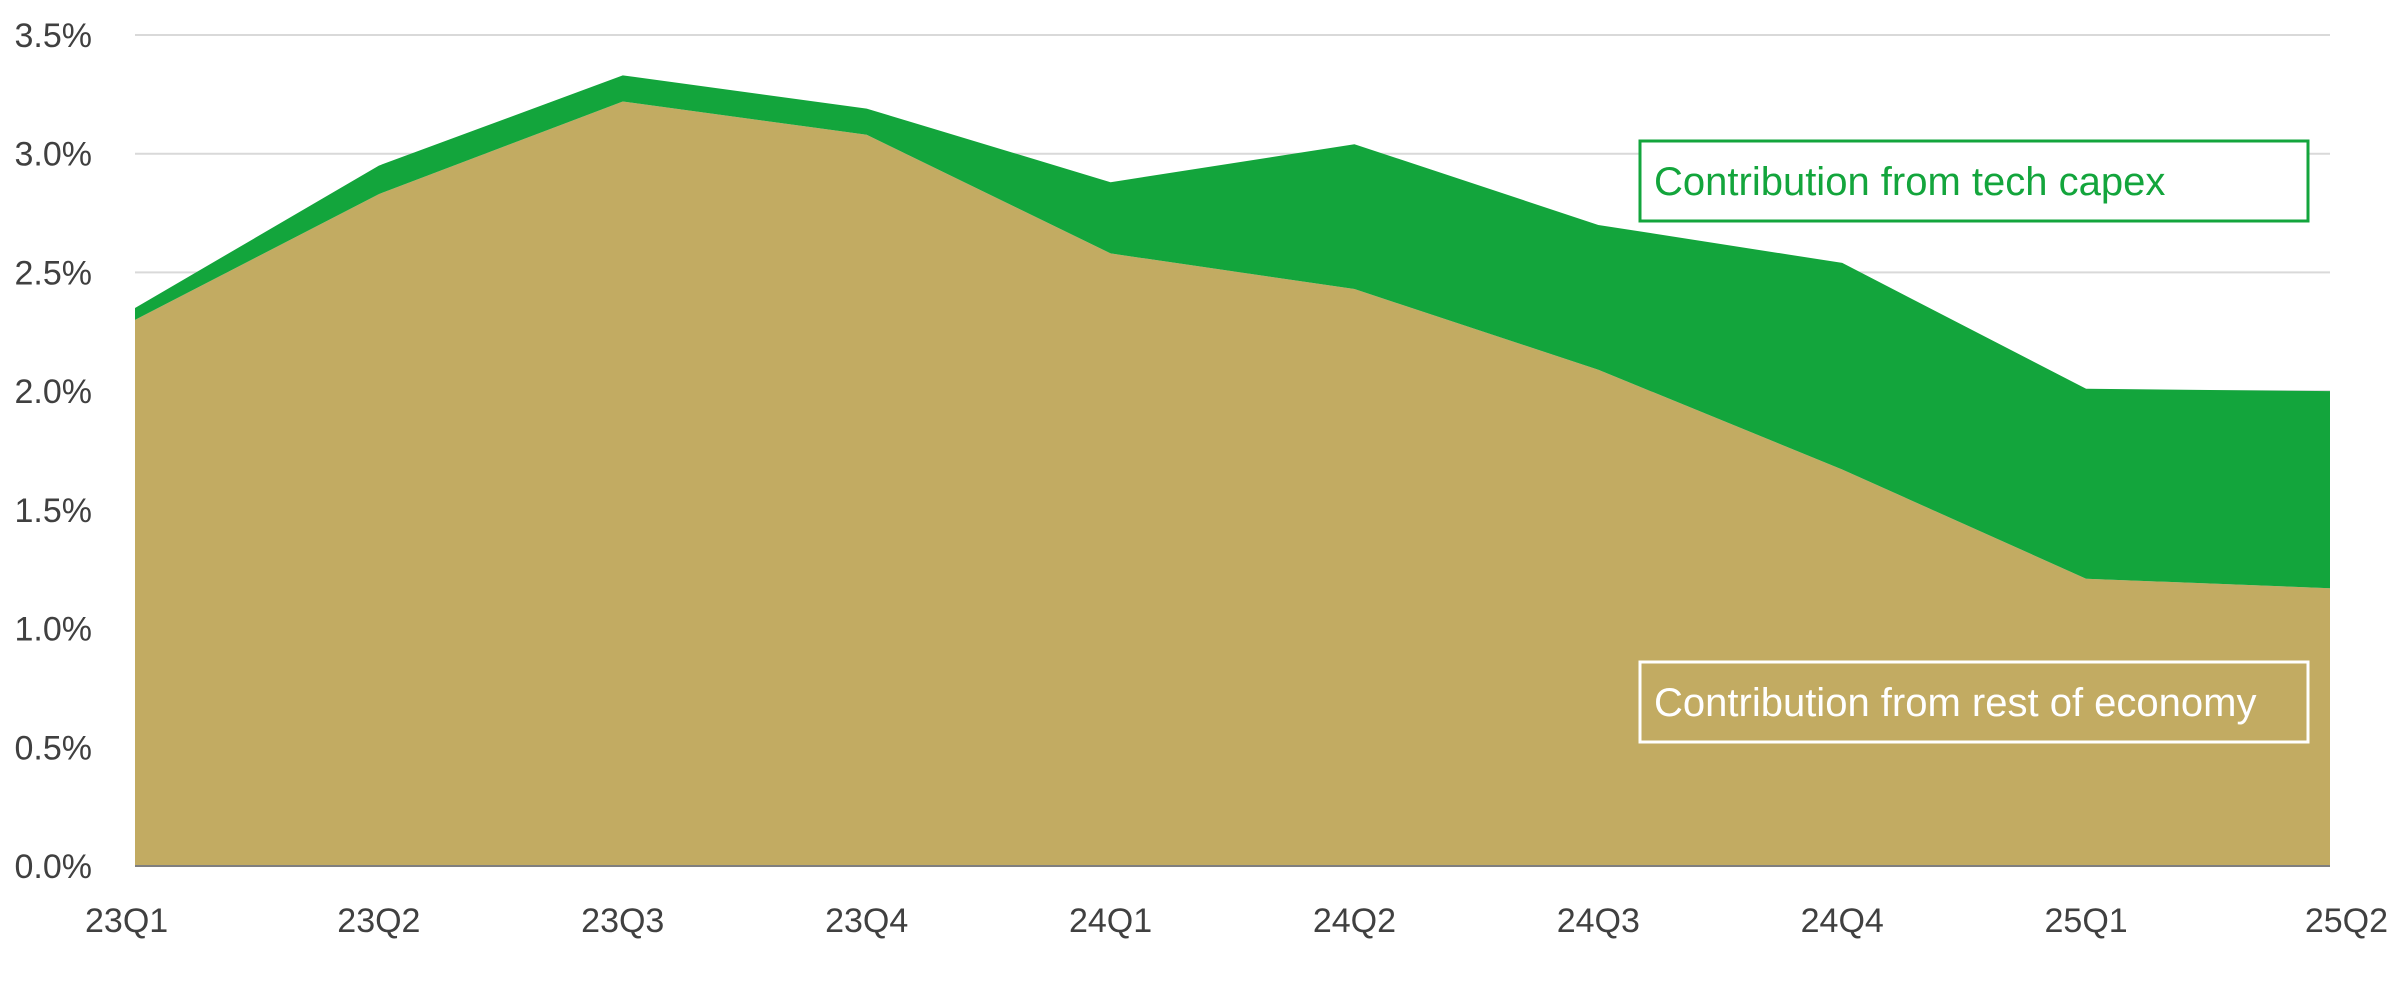 The height and width of the screenshot is (982, 2403). Describe the element at coordinates (1909, 182) in the screenshot. I see `annotation-tech-capex-text: Contribution from tech capex` at that location.